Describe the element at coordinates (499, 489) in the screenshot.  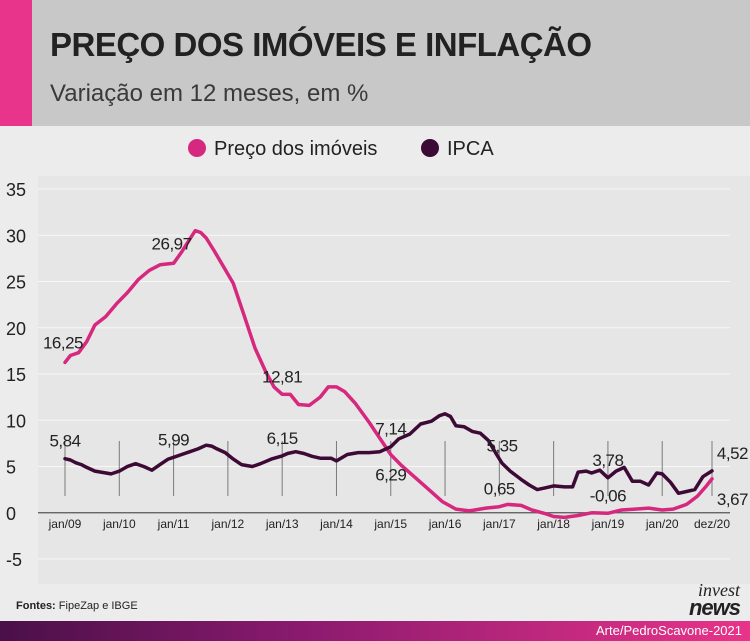
I see `data-label: 0,65` at that location.